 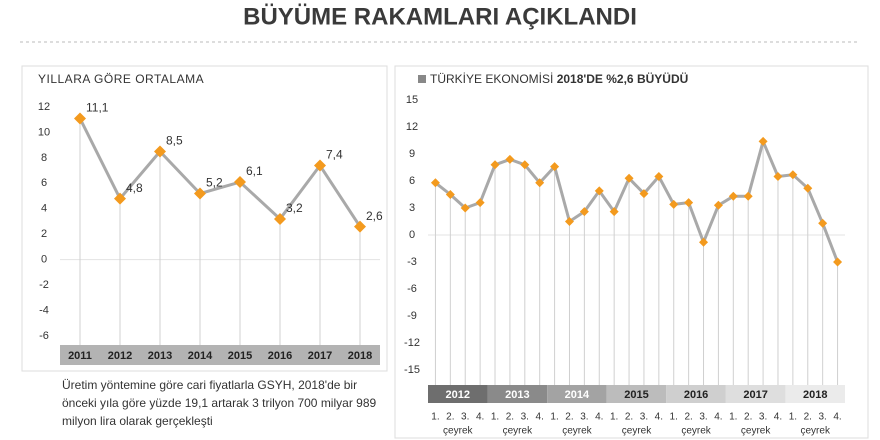 I want to click on year-label: 2015, so click(x=636, y=395).